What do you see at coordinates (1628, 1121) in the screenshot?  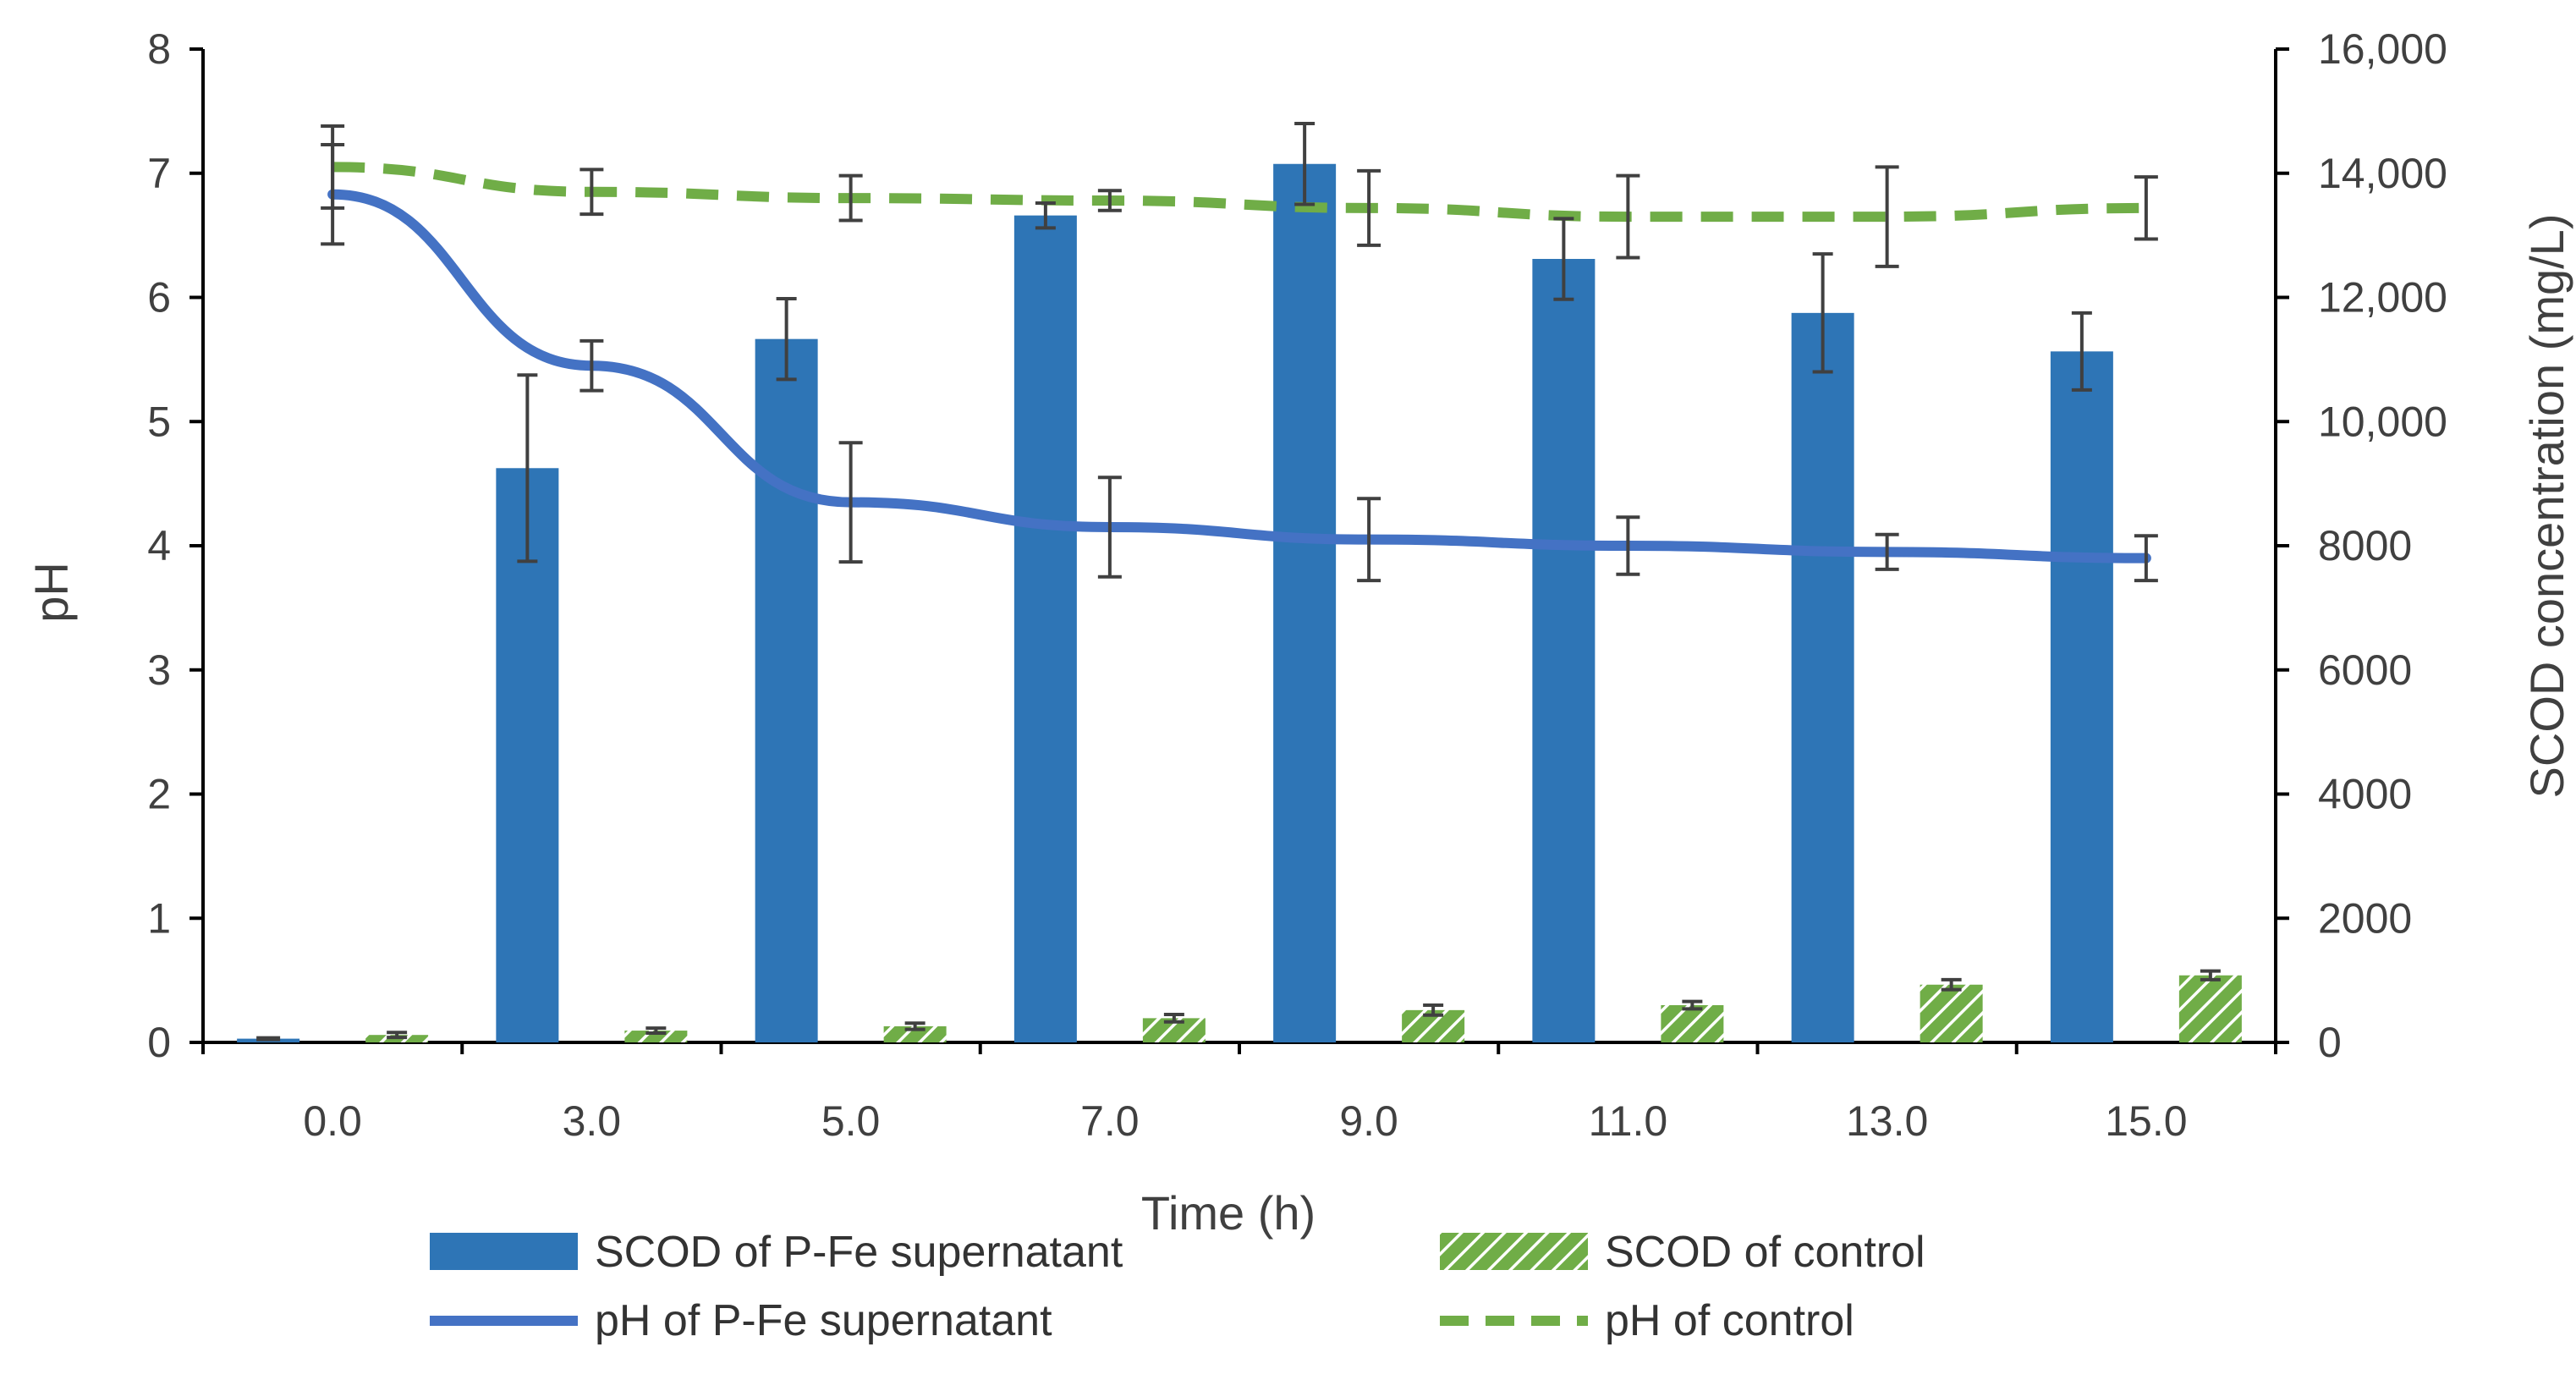 I see `x-tick-label: 11.0` at bounding box center [1628, 1121].